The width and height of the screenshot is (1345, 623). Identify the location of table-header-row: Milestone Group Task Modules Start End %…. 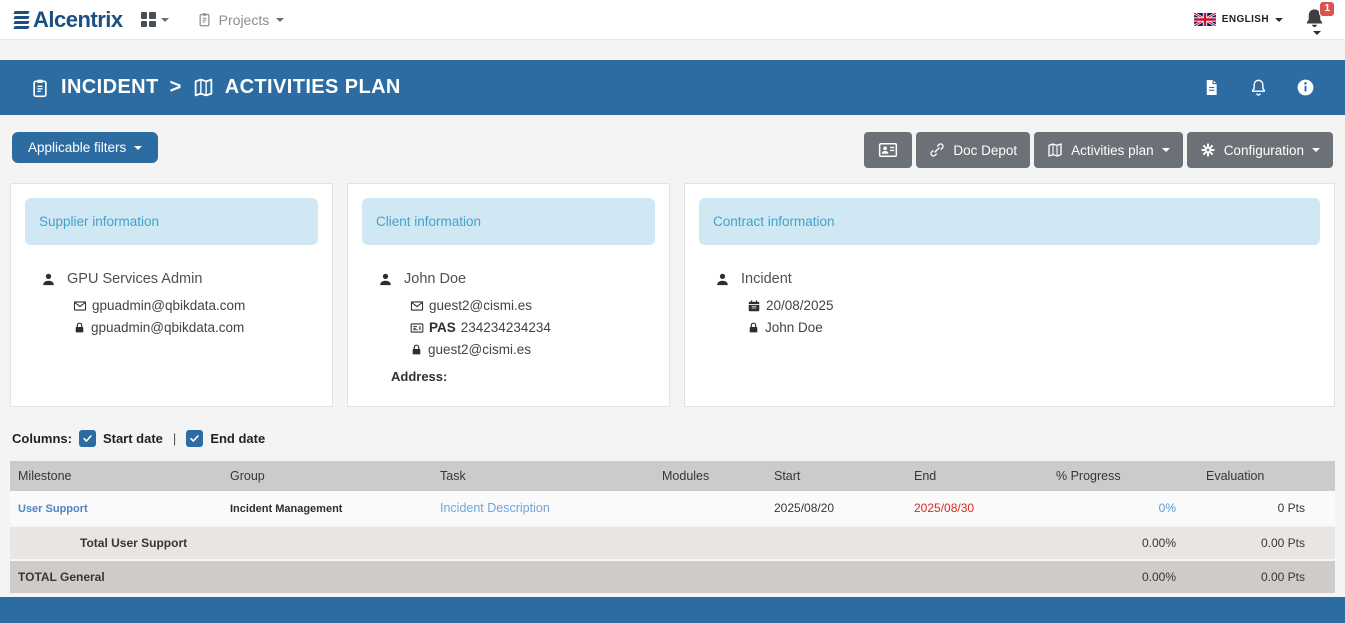
(672, 476).